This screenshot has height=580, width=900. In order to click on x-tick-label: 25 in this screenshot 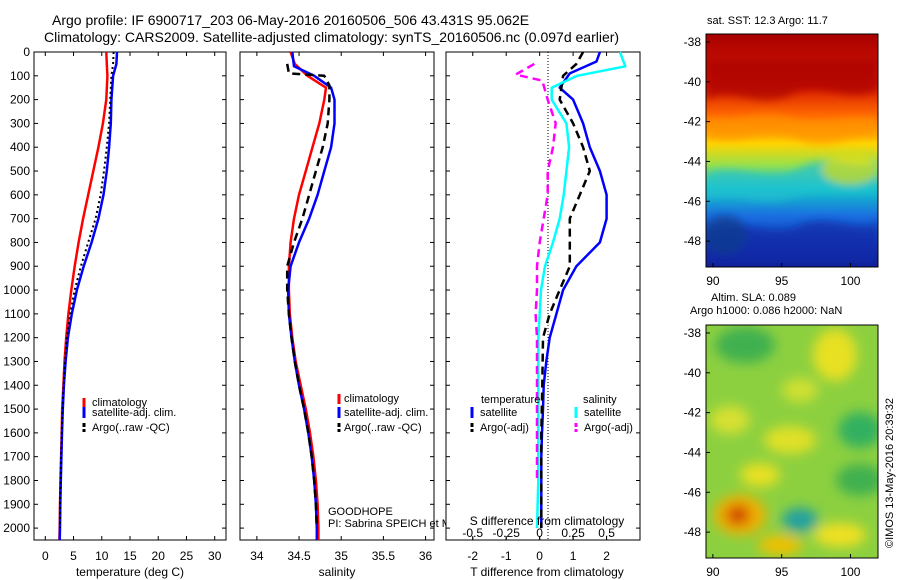, I will do `click(187, 556)`.